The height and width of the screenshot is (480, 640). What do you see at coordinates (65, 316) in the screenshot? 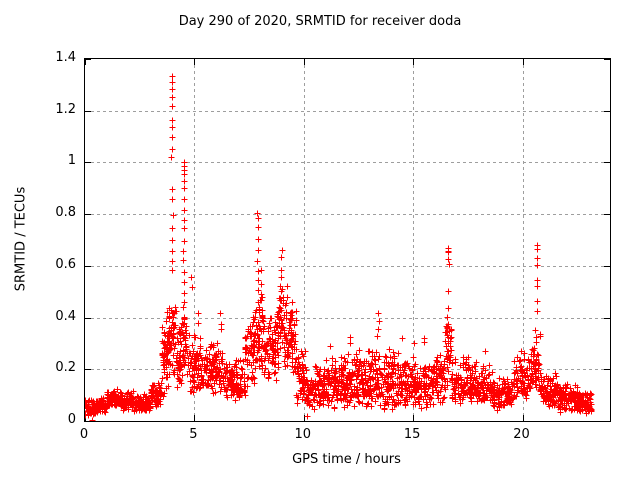
I see `y-tick-label: 0.4` at bounding box center [65, 316].